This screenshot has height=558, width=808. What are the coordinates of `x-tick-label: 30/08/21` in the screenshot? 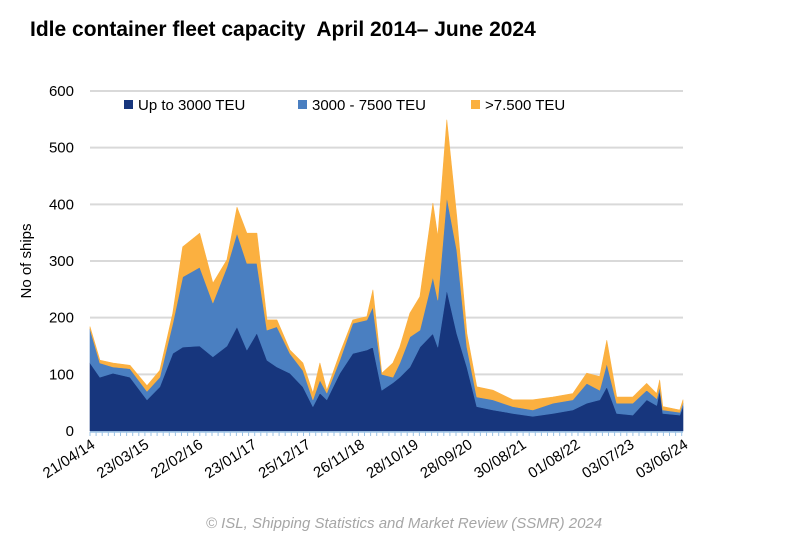 It's located at (500, 459).